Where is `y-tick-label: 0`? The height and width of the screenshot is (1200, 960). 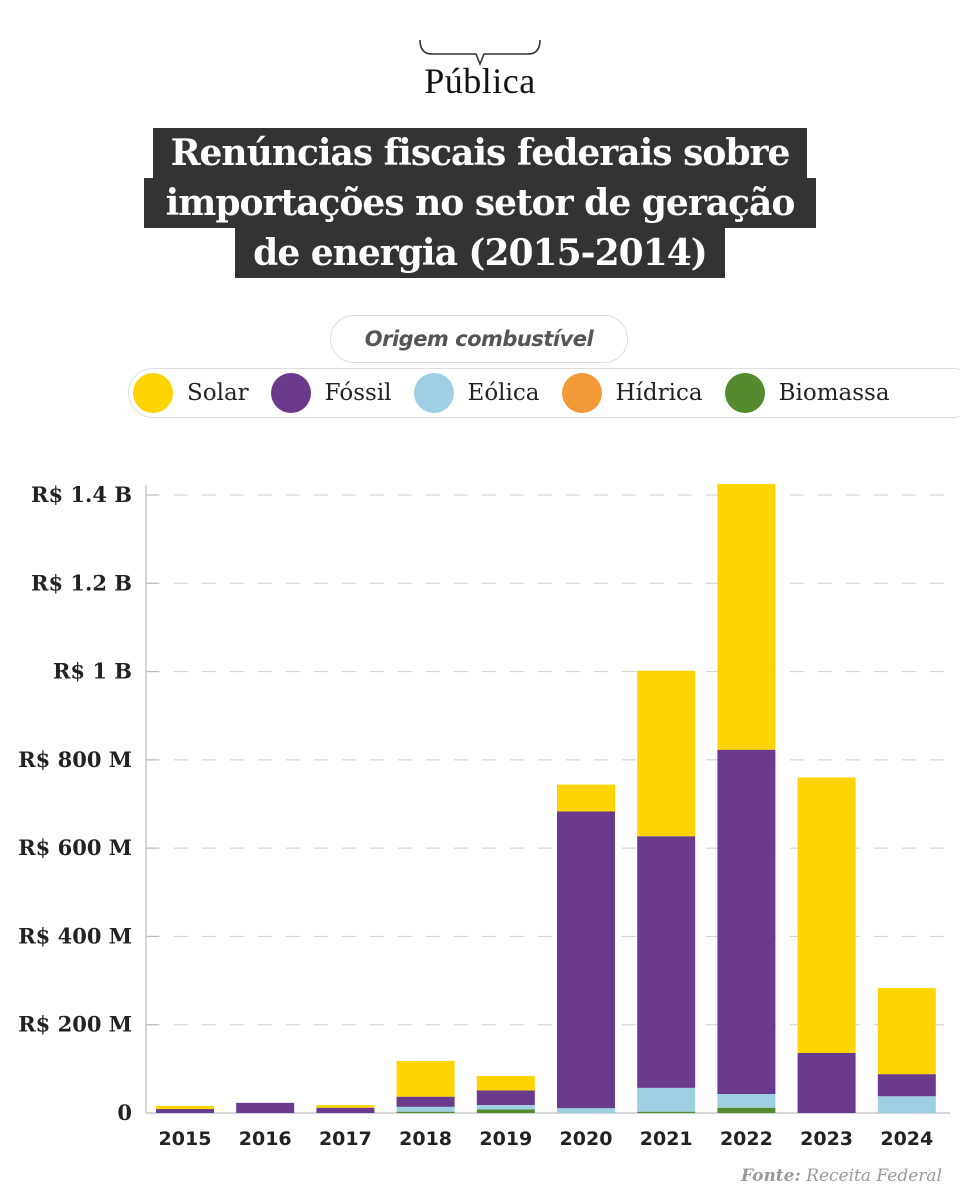 y-tick-label: 0 is located at coordinates (124, 1112).